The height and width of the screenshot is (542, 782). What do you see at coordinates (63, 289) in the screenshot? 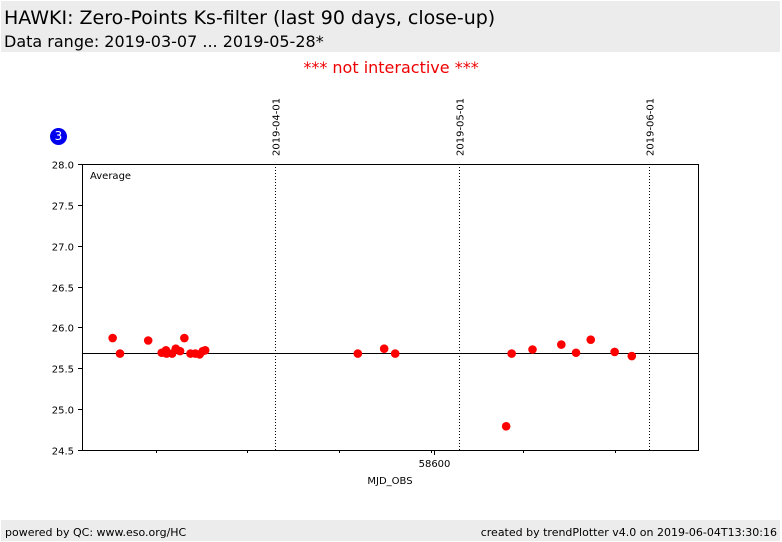
I see `y-tick-label: 26.5` at bounding box center [63, 289].